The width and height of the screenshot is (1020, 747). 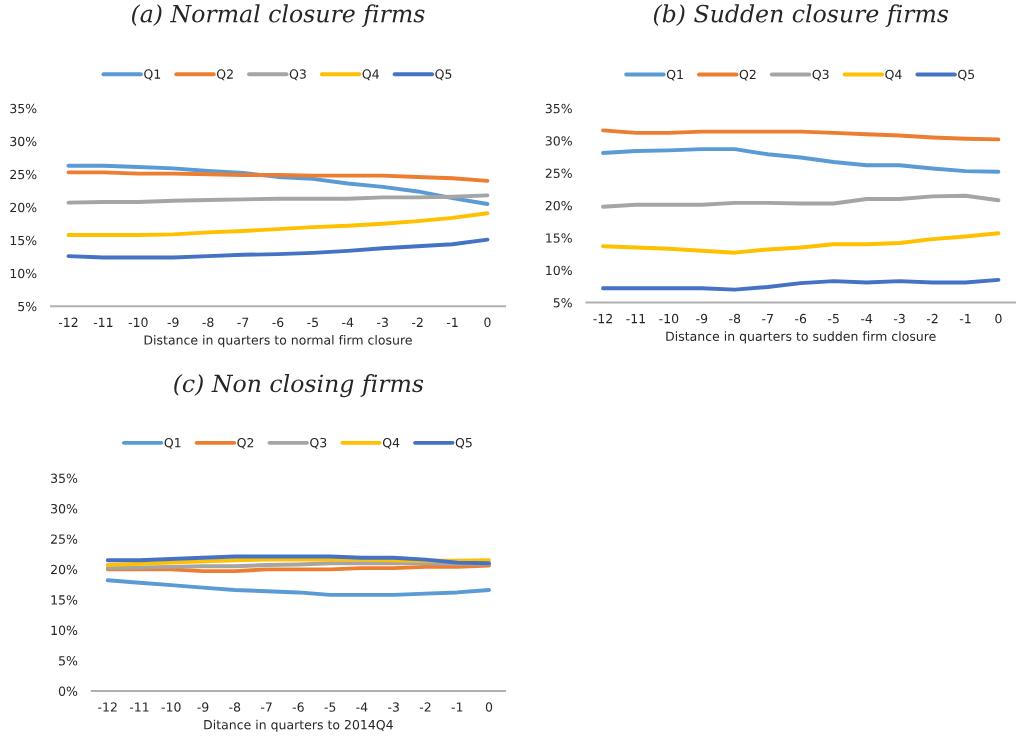 What do you see at coordinates (801, 337) in the screenshot?
I see `x-axis-title: Distance in quarters to sudden firm closure` at bounding box center [801, 337].